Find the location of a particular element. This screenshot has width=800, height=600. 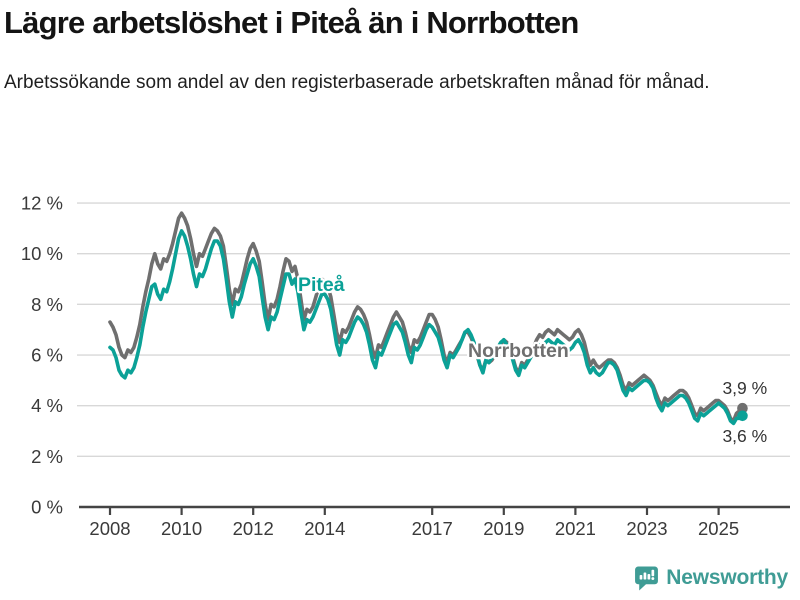

x-axis-label: 2014 is located at coordinates (324, 528).